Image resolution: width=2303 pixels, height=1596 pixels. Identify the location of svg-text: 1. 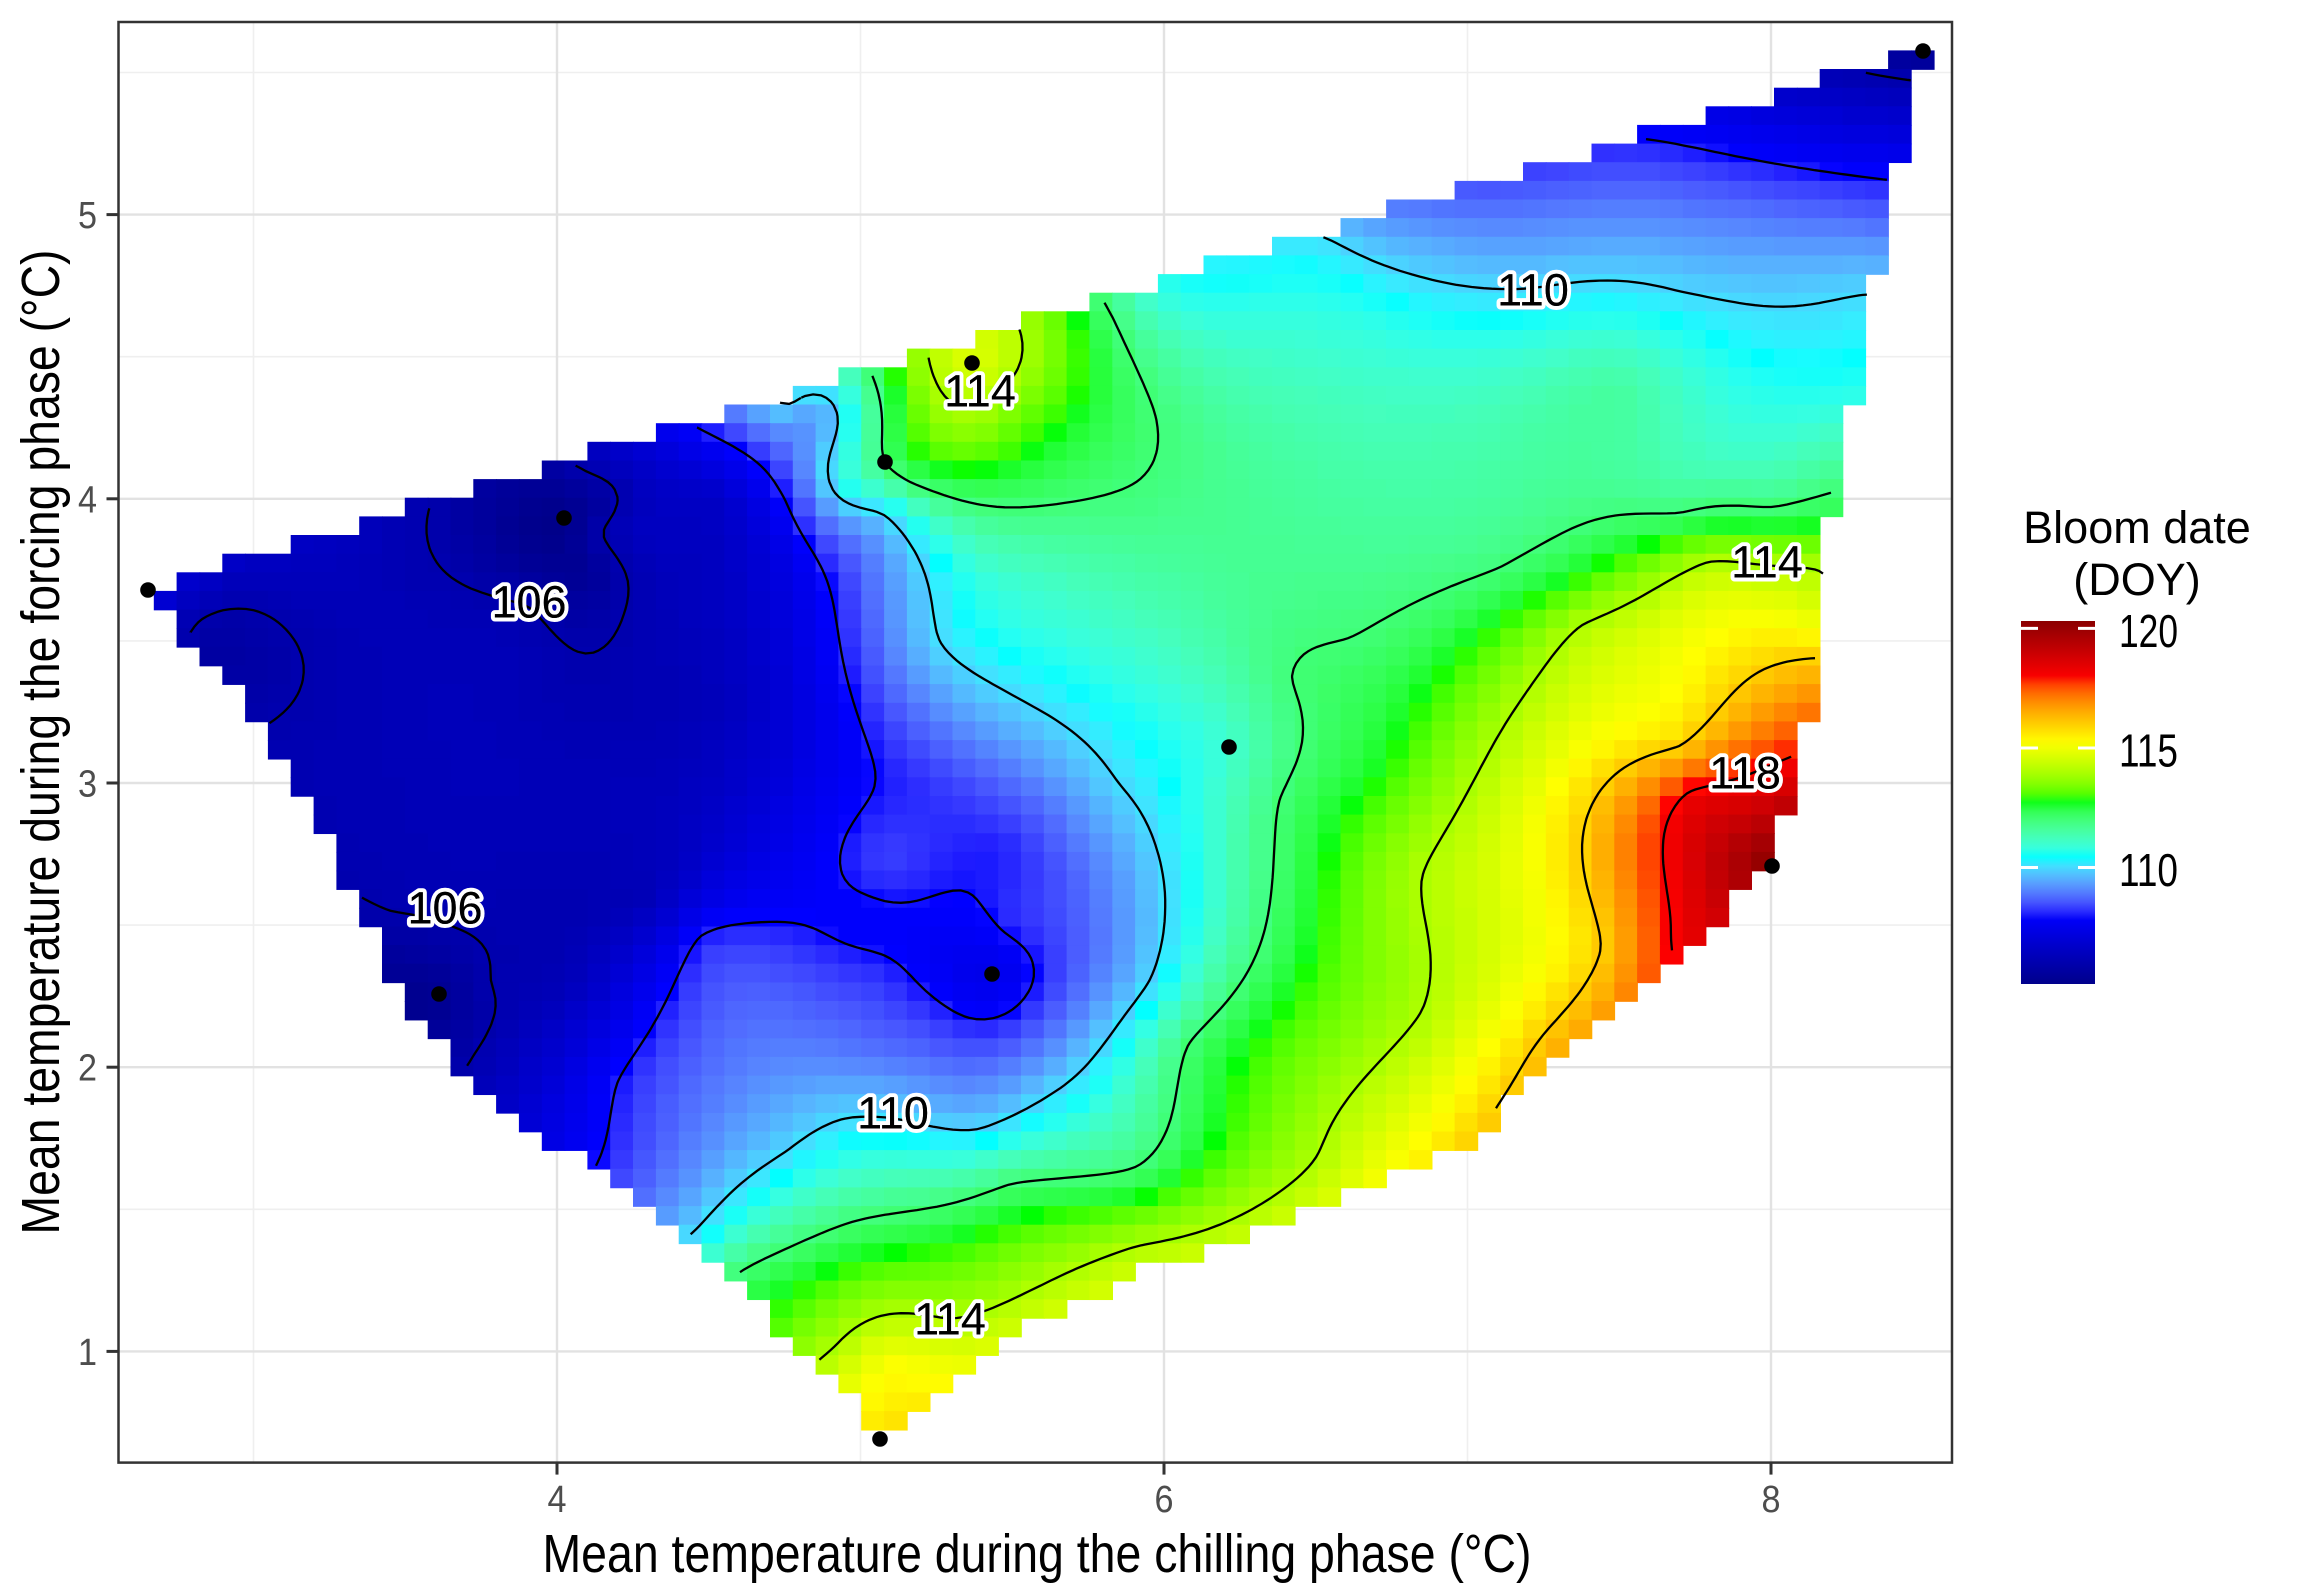
(87, 1353).